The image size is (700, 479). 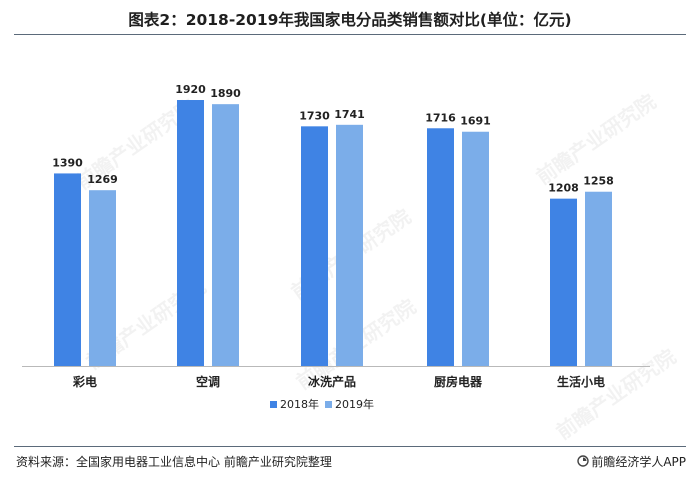 What do you see at coordinates (322, 404) in the screenshot?
I see `legend: 2018年 2019年` at bounding box center [322, 404].